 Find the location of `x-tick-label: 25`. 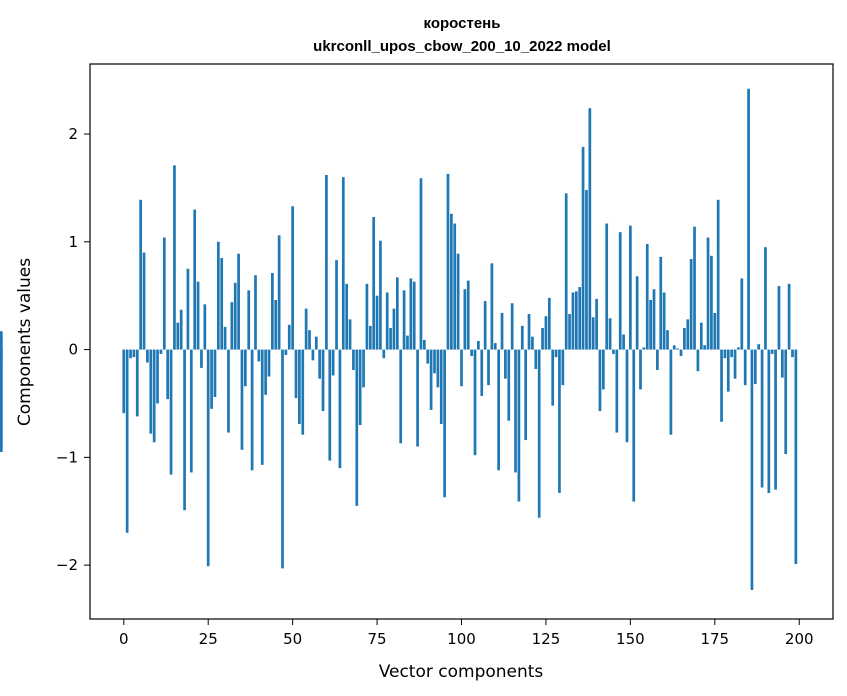

x-tick-label: 25 is located at coordinates (208, 639).